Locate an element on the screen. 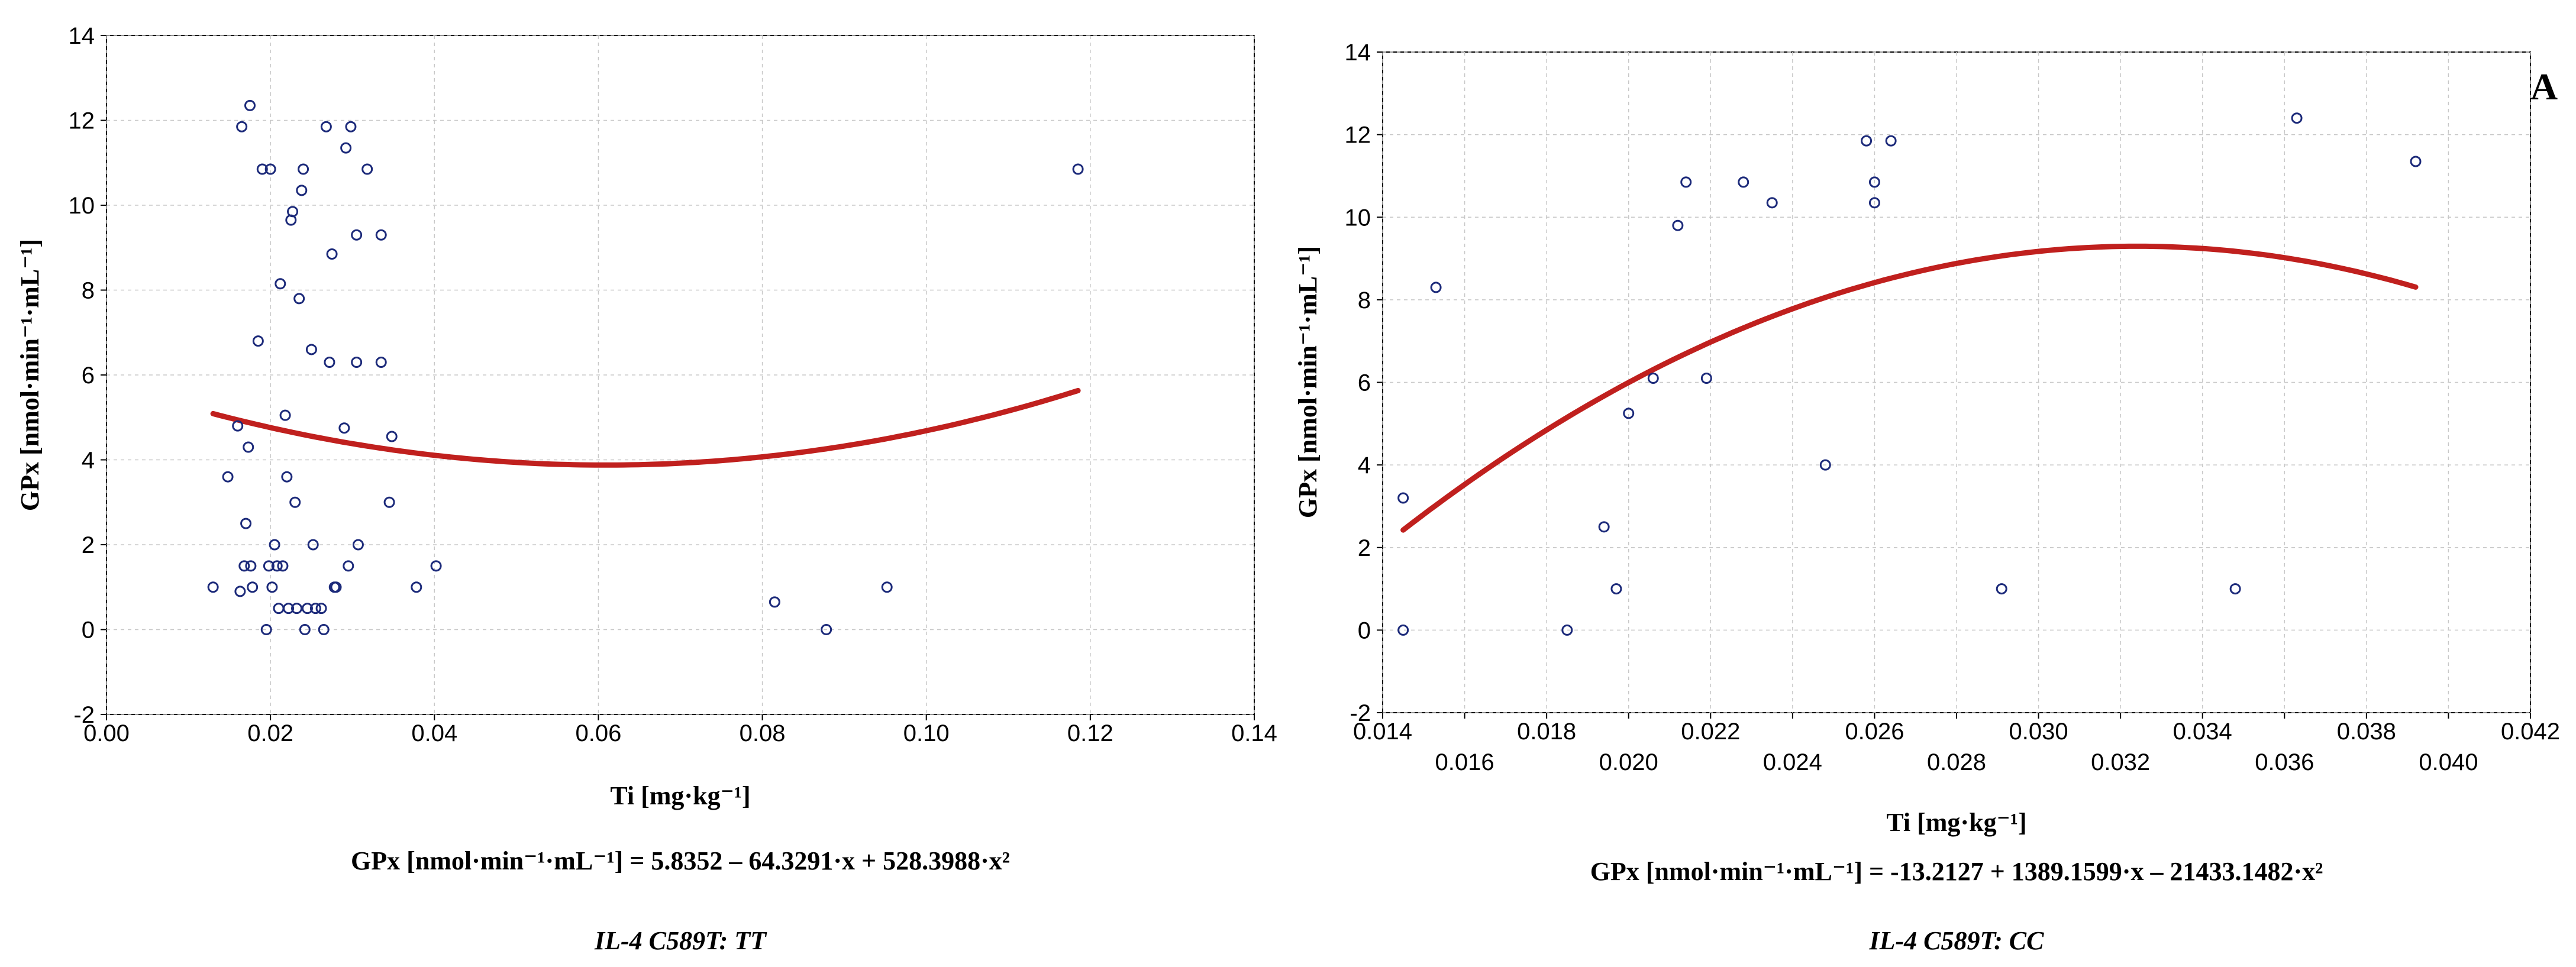  x-axis-ticks: 0.00 0.02 0.04 0.06 0.08 0.10 0.12 0.14 is located at coordinates (680, 730).